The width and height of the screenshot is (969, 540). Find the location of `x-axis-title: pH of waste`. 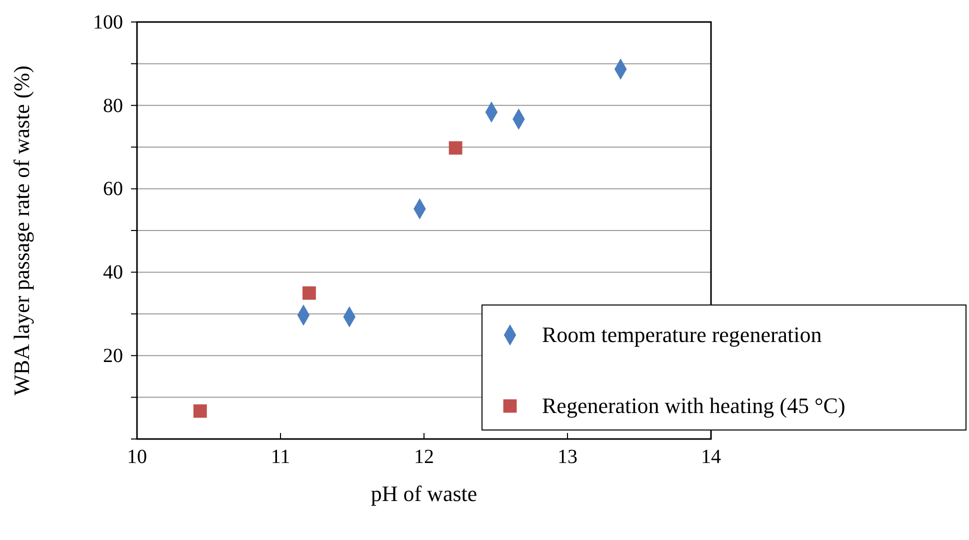

x-axis-title: pH of waste is located at coordinates (424, 493).